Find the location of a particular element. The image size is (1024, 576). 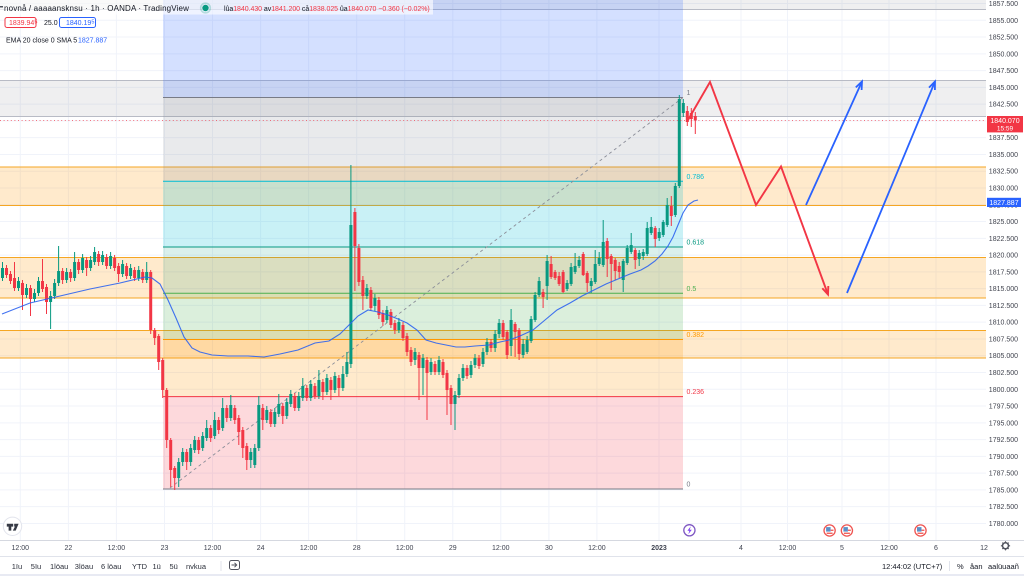

svg-text: 1812.500 is located at coordinates (1003, 306).